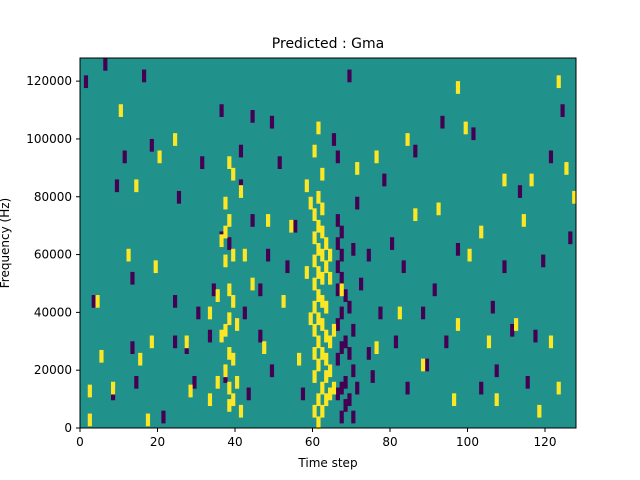  Describe the element at coordinates (316, 438) in the screenshot. I see `x-axis: 0 20 40 60 80 100 120` at that location.